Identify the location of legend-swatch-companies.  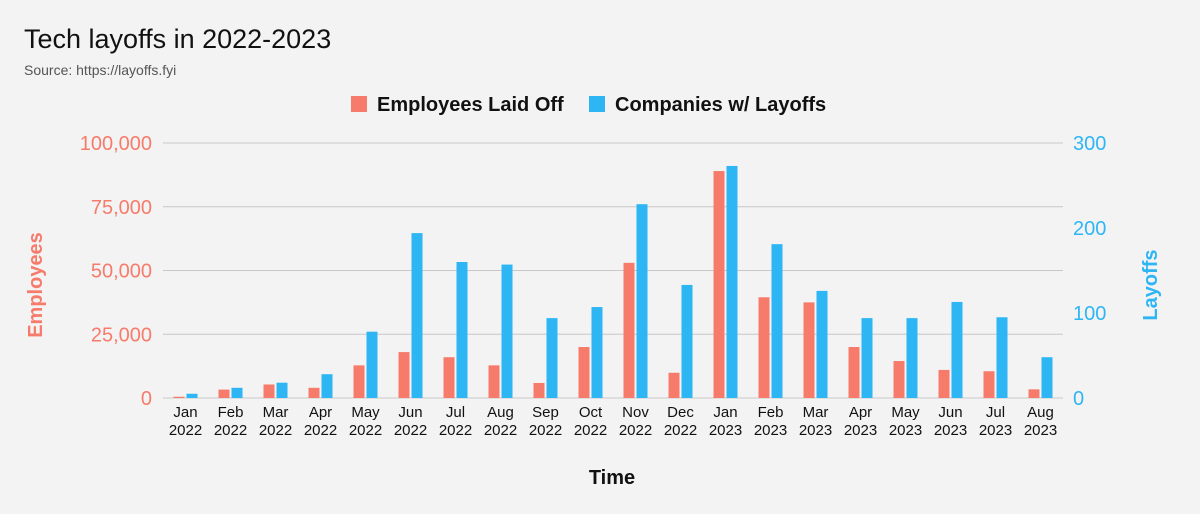
(597, 104).